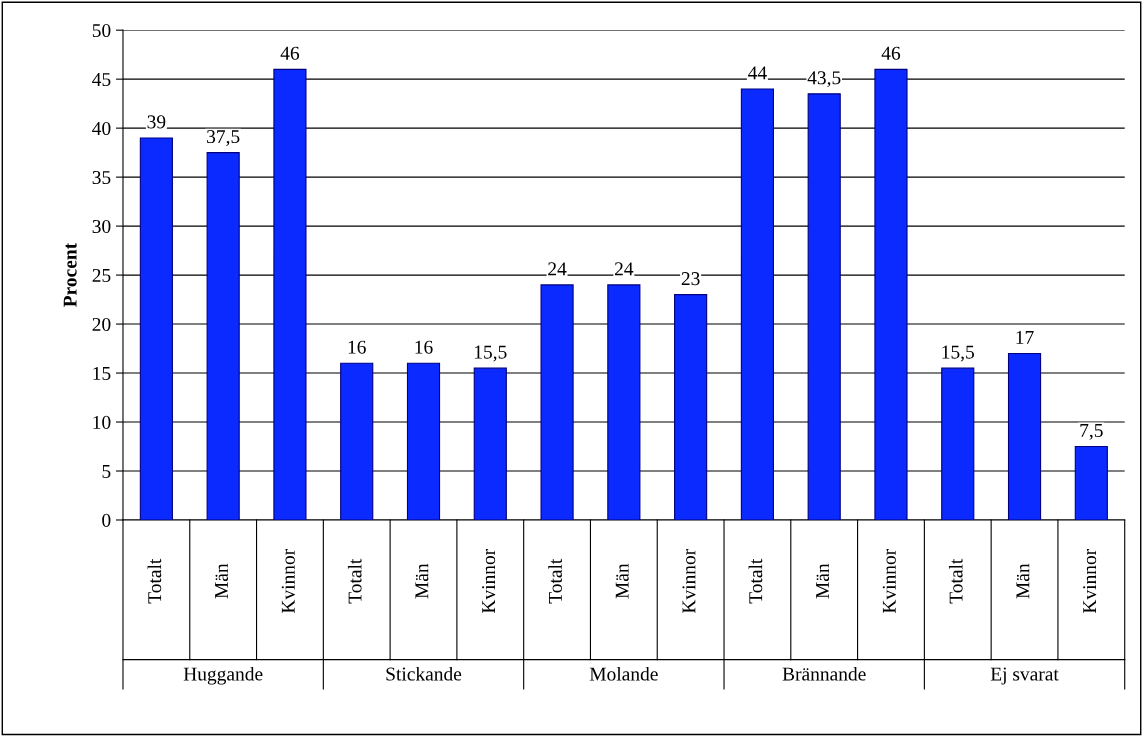 The height and width of the screenshot is (736, 1143). What do you see at coordinates (1091, 432) in the screenshot?
I see `data-label: 7,5` at bounding box center [1091, 432].